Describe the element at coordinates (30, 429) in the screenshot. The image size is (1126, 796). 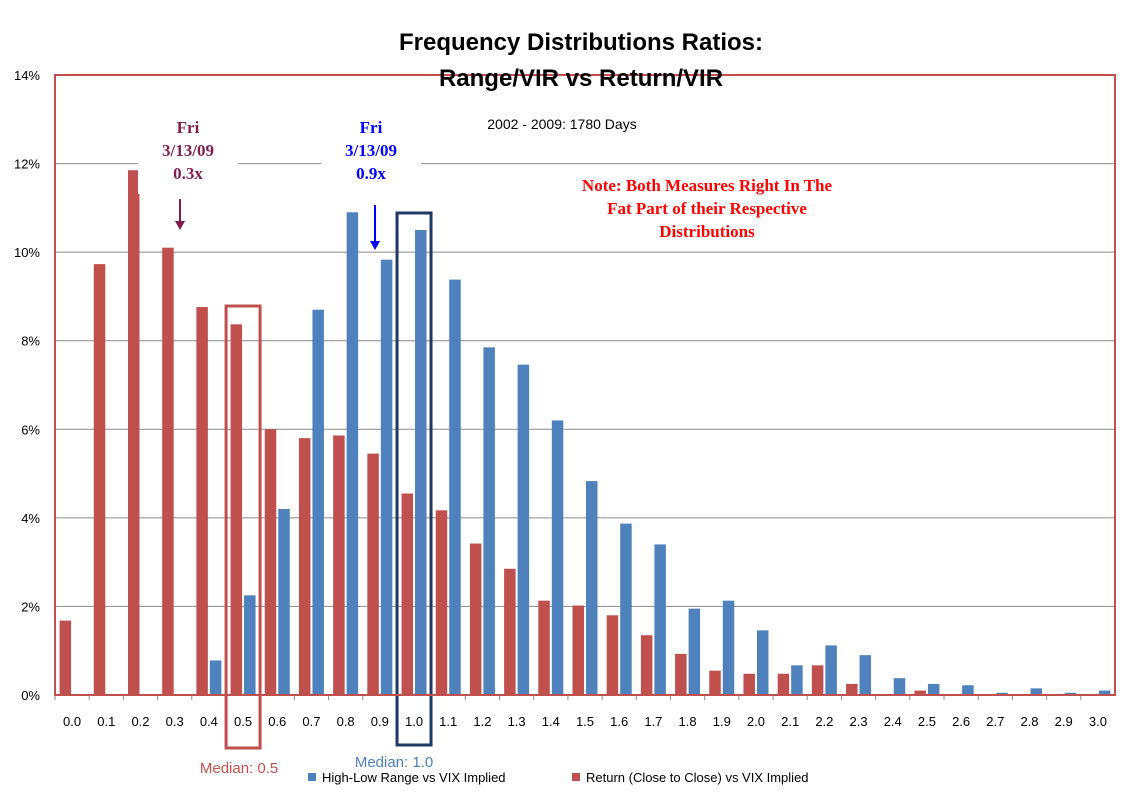
I see `y-tick-label: 6%` at that location.